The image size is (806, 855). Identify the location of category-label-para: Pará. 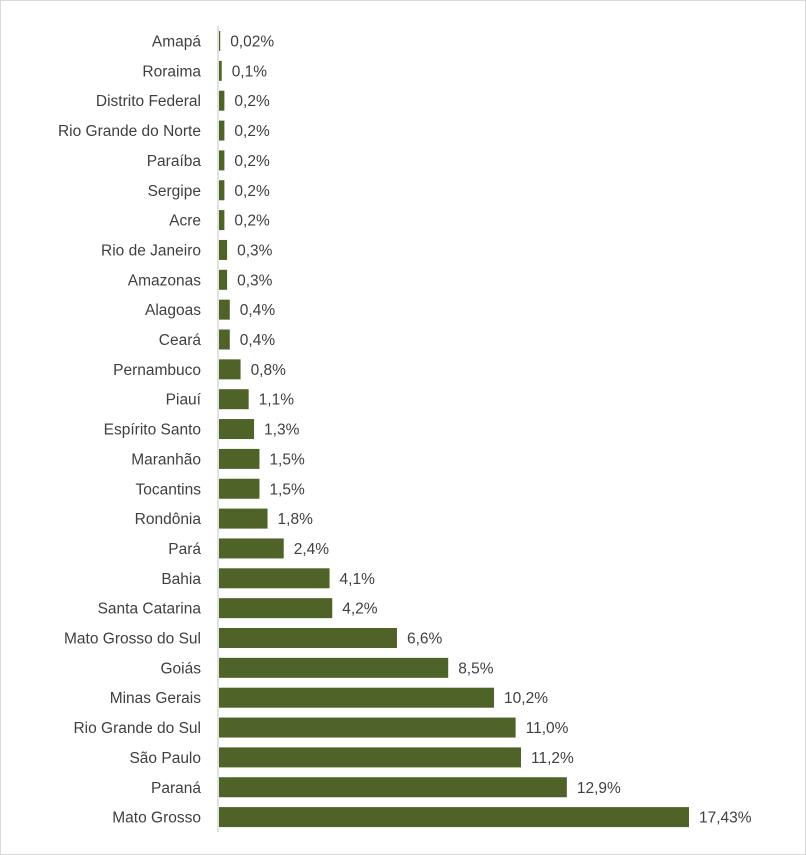
(184, 549).